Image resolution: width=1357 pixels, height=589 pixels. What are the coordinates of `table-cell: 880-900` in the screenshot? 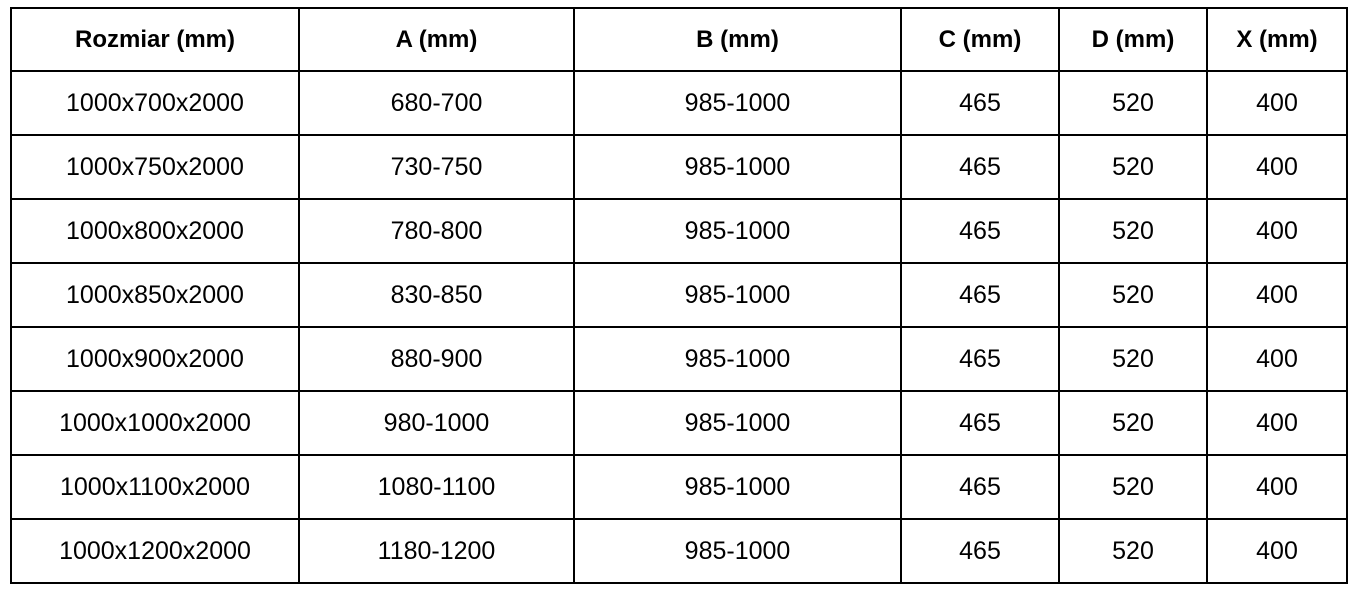 It's located at (436, 359).